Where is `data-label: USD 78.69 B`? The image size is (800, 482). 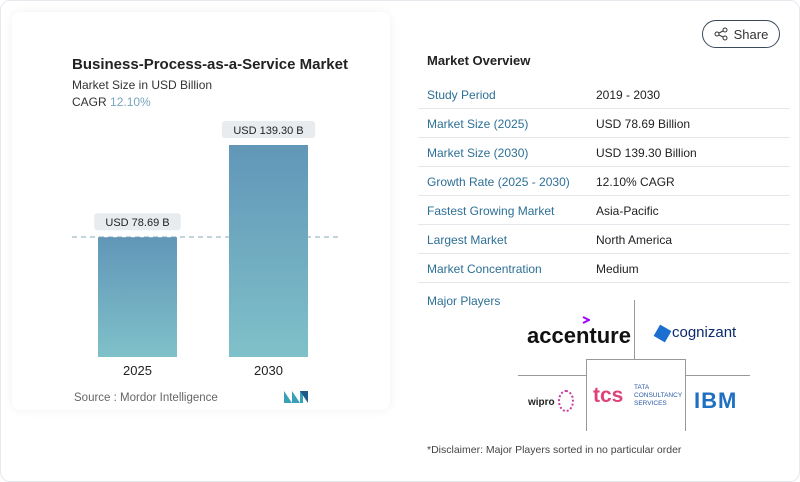
data-label: USD 78.69 B is located at coordinates (137, 223).